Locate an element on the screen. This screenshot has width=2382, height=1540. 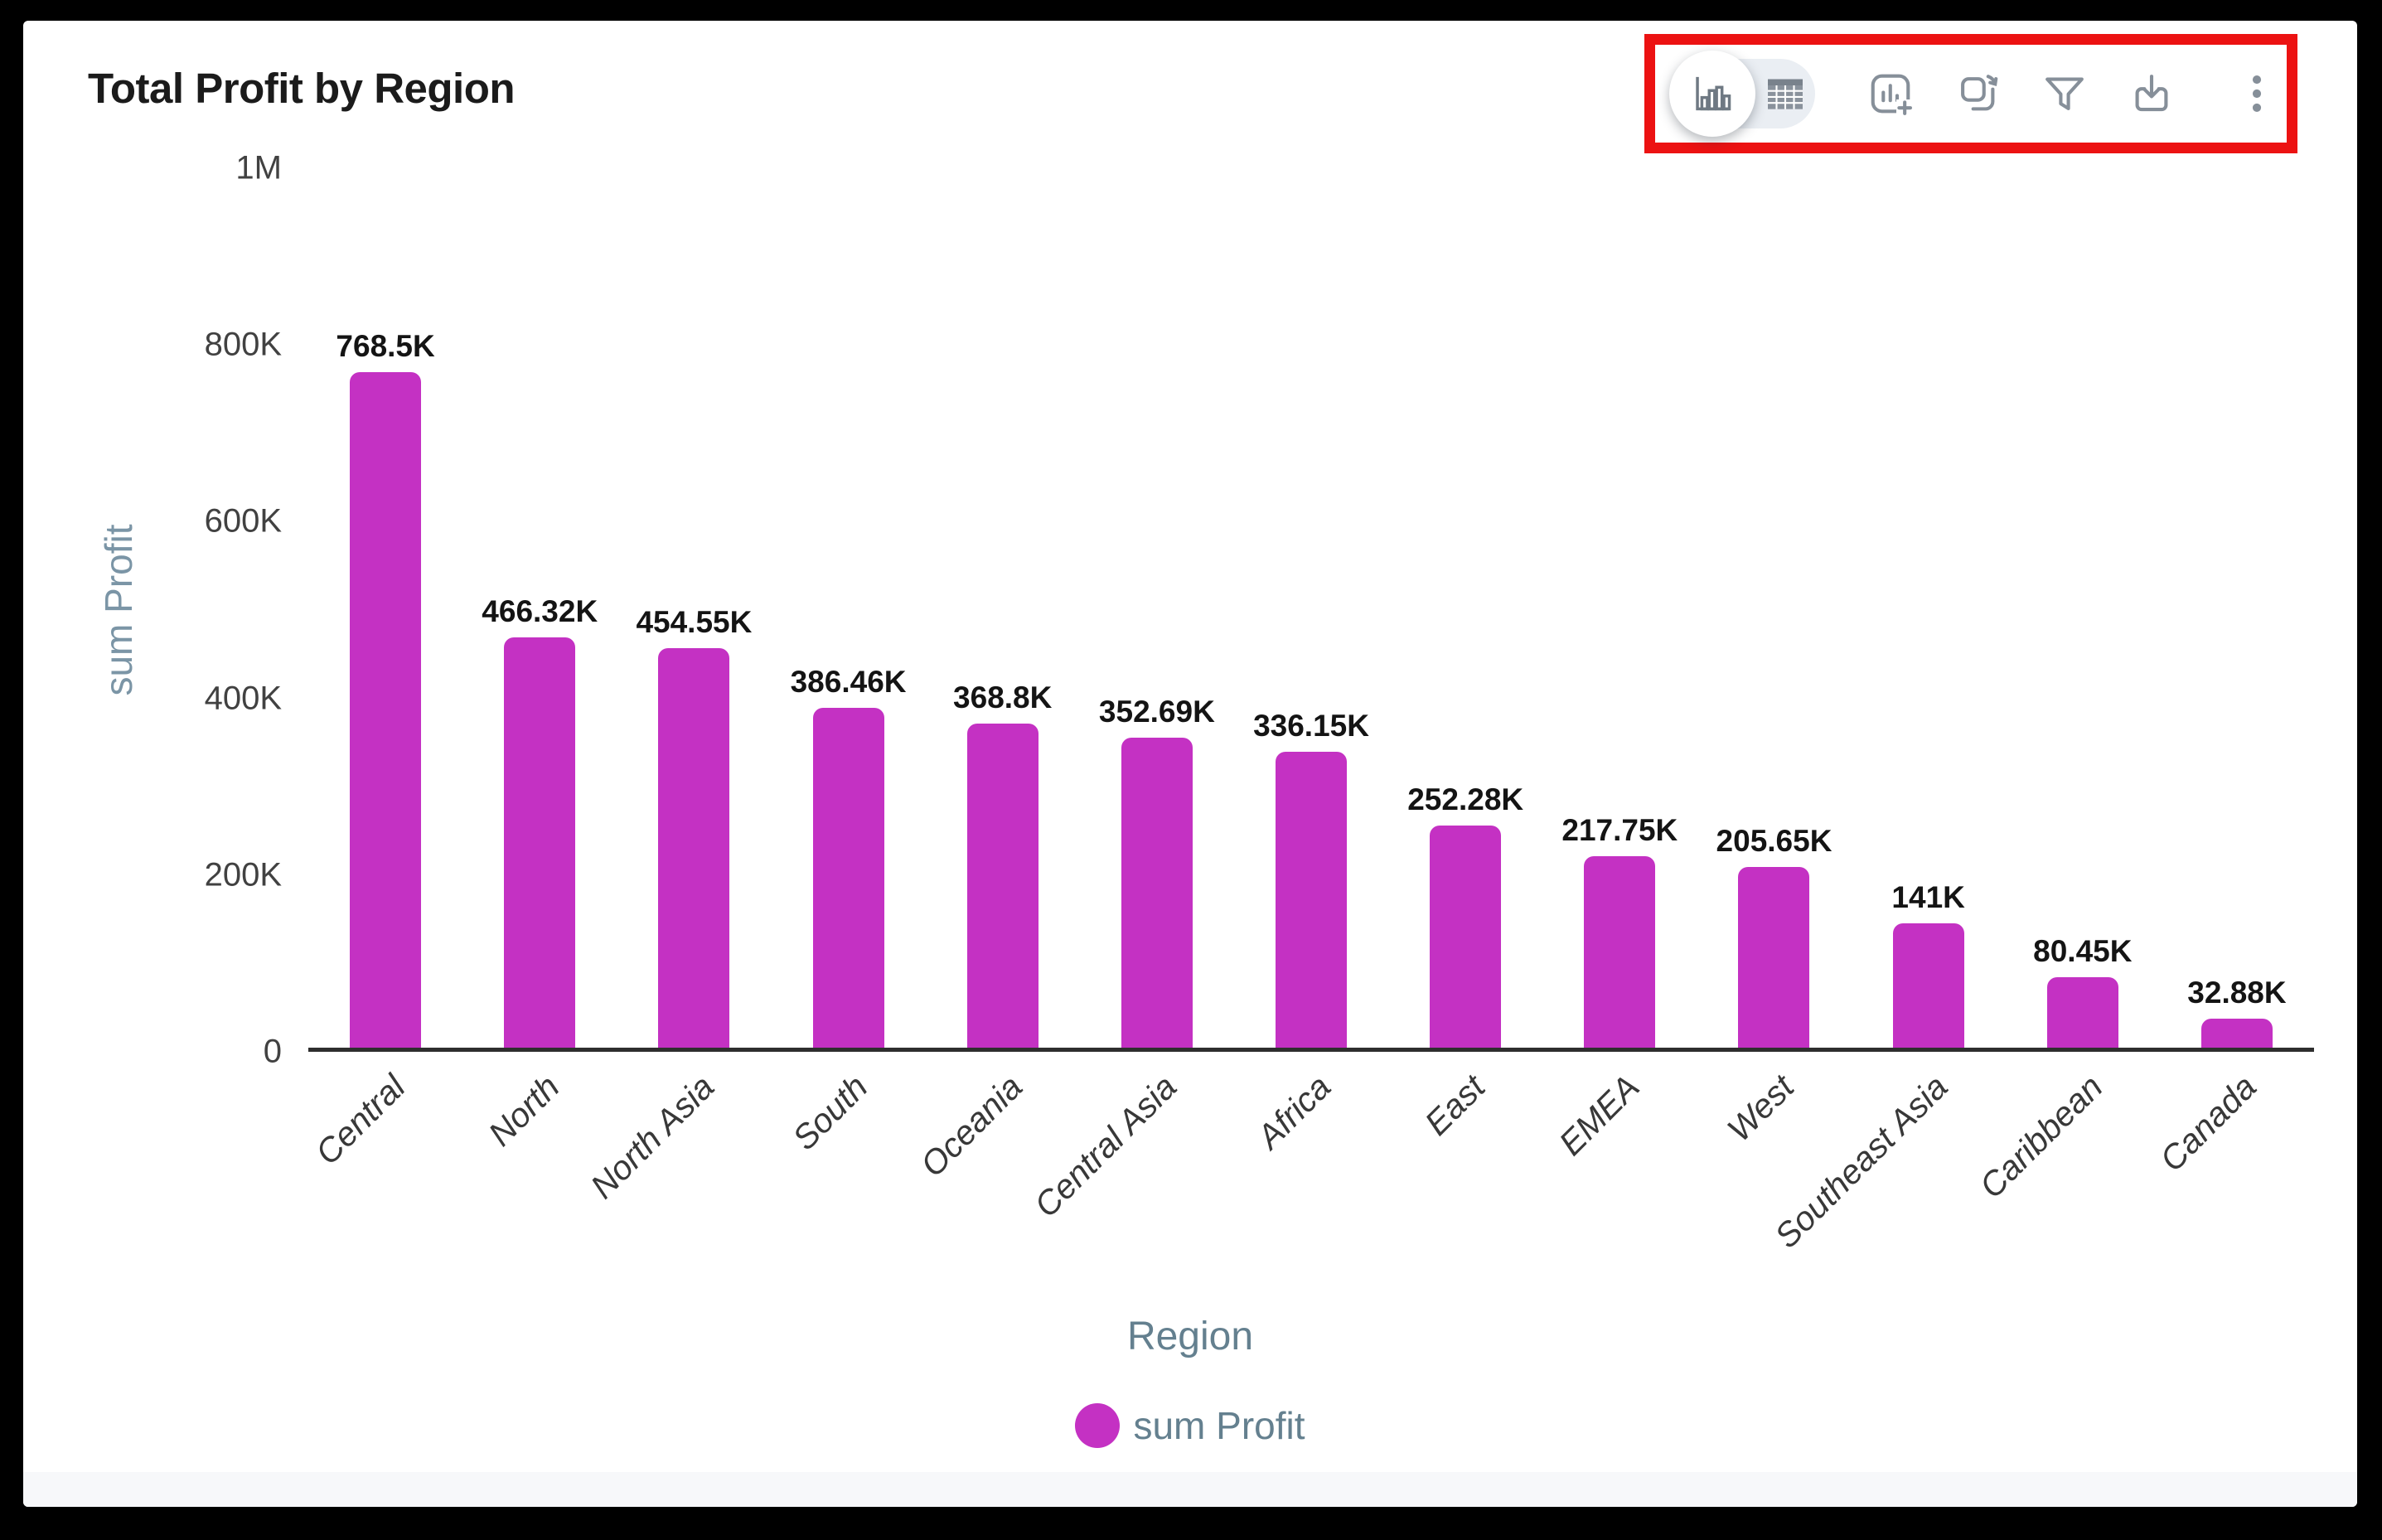
bar-value-label: 141K is located at coordinates (1928, 897).